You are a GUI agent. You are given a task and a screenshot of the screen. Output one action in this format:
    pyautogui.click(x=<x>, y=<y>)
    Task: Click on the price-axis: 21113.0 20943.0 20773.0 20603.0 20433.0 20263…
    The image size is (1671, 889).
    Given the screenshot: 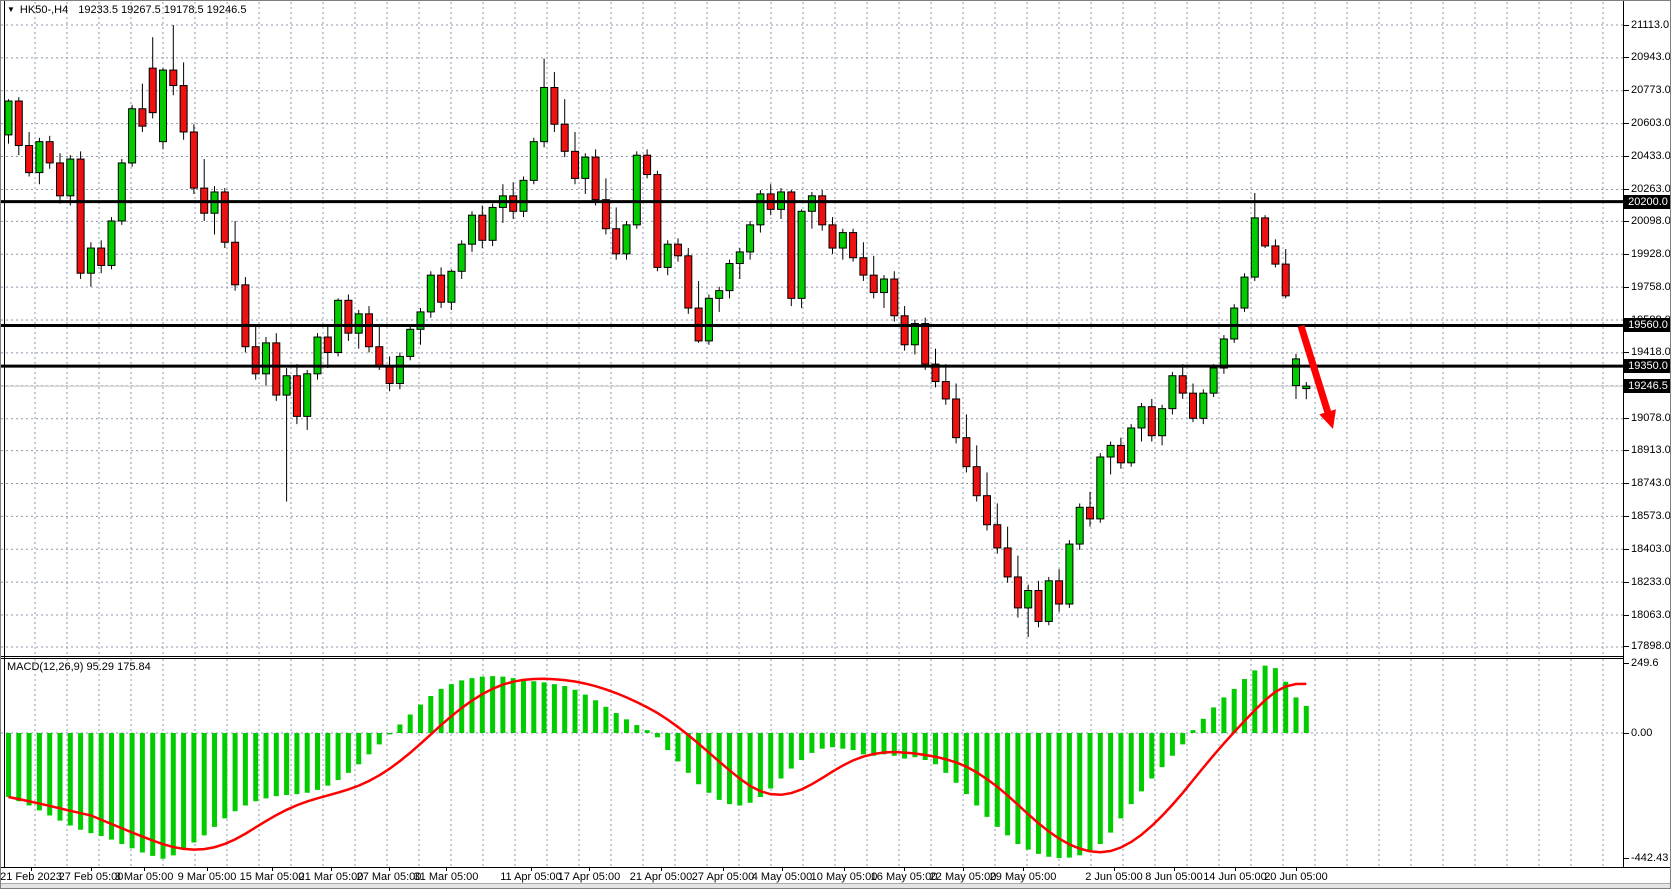 What is the action you would take?
    pyautogui.click(x=1647, y=434)
    